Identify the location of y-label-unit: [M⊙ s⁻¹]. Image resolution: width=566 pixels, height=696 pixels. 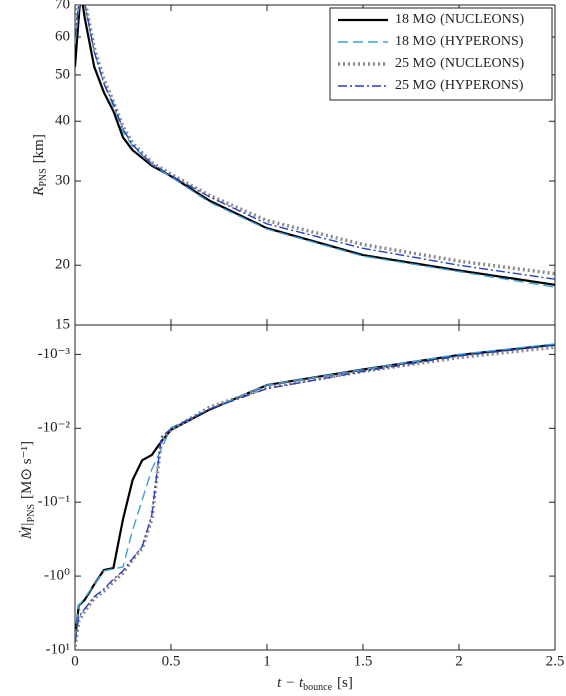
(27, 470).